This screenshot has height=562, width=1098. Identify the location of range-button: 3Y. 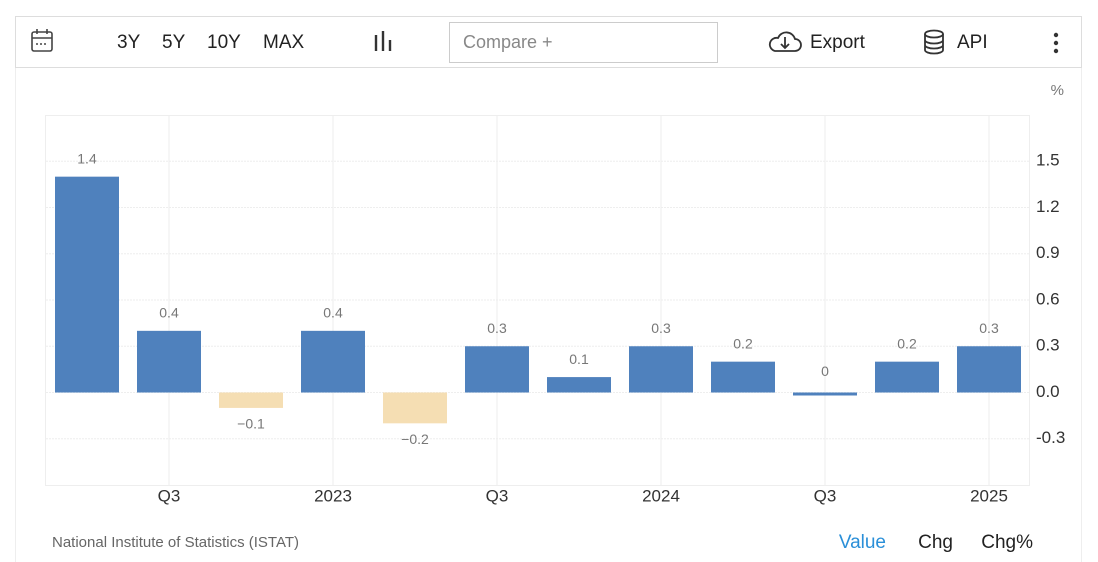
(129, 42).